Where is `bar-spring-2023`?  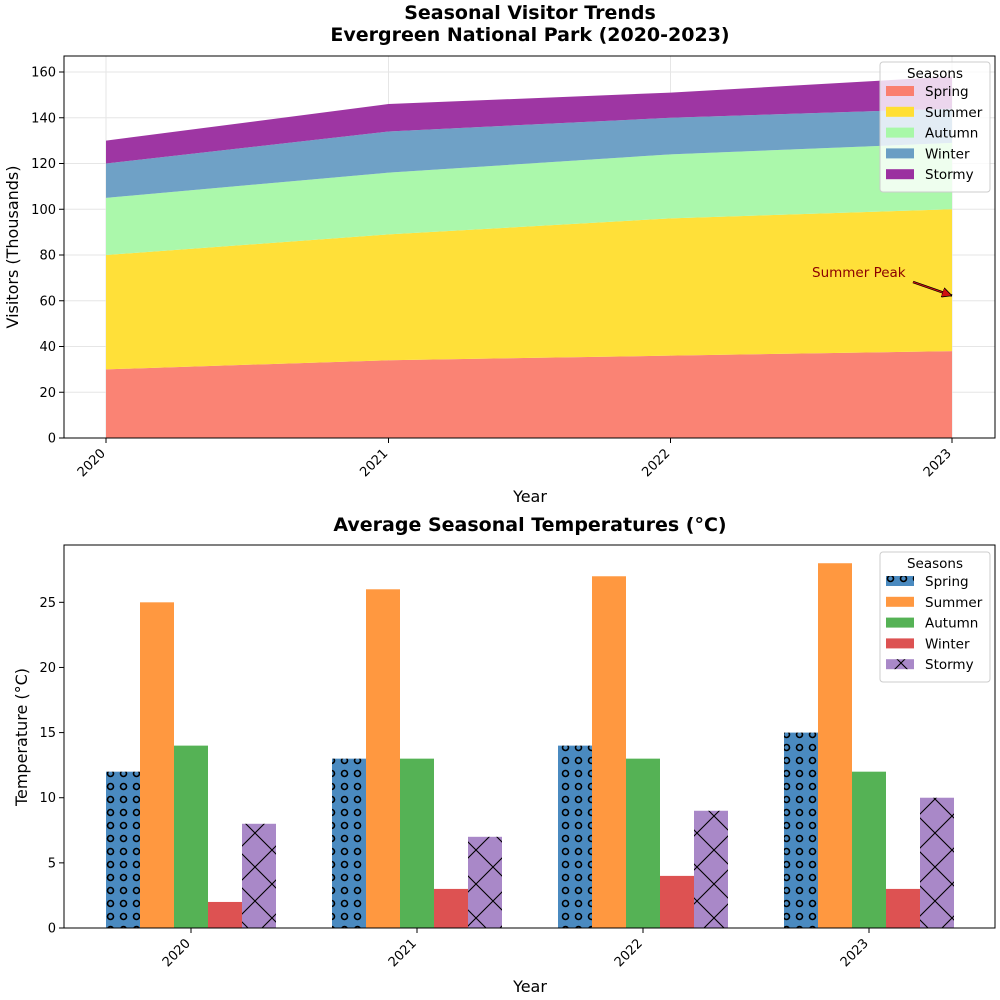
bar-spring-2023 is located at coordinates (801, 830).